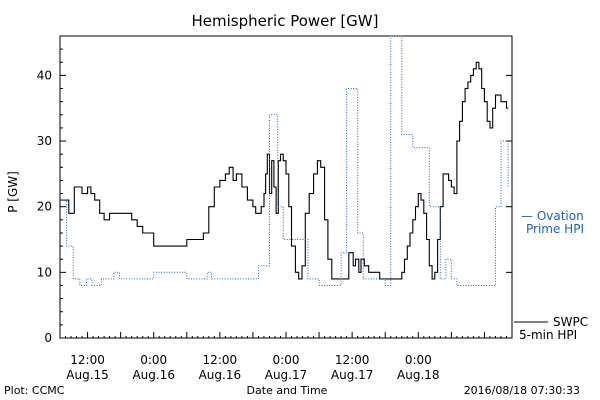  Describe the element at coordinates (555, 229) in the screenshot. I see `legend-ovation-line2: Prime HPI` at that location.